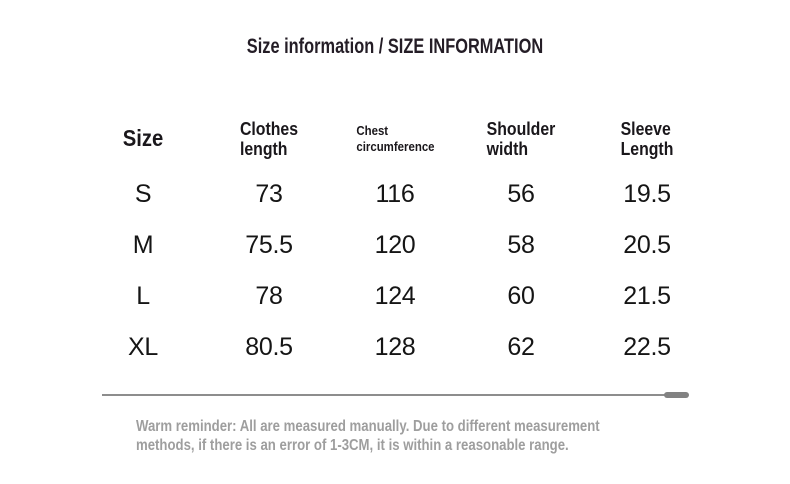  What do you see at coordinates (143, 347) in the screenshot?
I see `size-cell: XL` at bounding box center [143, 347].